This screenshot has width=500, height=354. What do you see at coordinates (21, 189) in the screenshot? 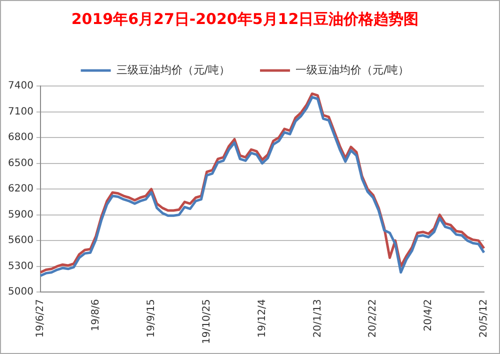
I see `y-tick-label: 6200` at bounding box center [21, 189].